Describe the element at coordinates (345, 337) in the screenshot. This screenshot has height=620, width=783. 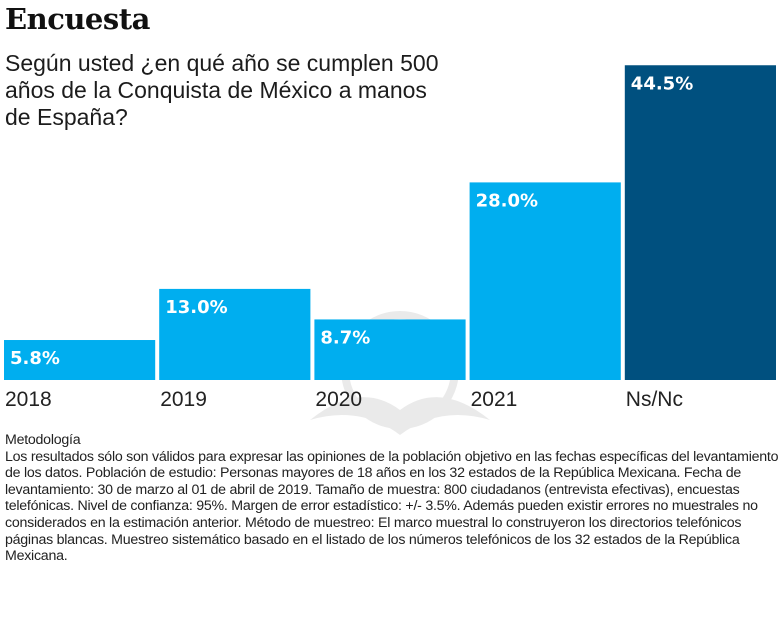
I see `data-label: 8.7%` at that location.